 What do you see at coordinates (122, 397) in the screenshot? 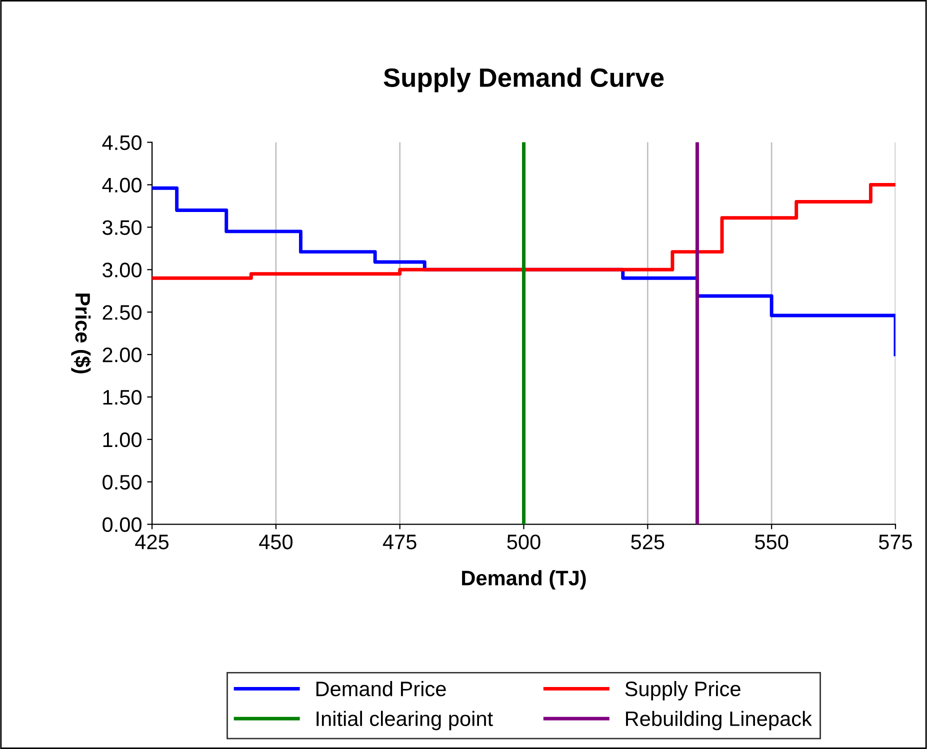
I see `y-tick-label: 1.50` at bounding box center [122, 397].